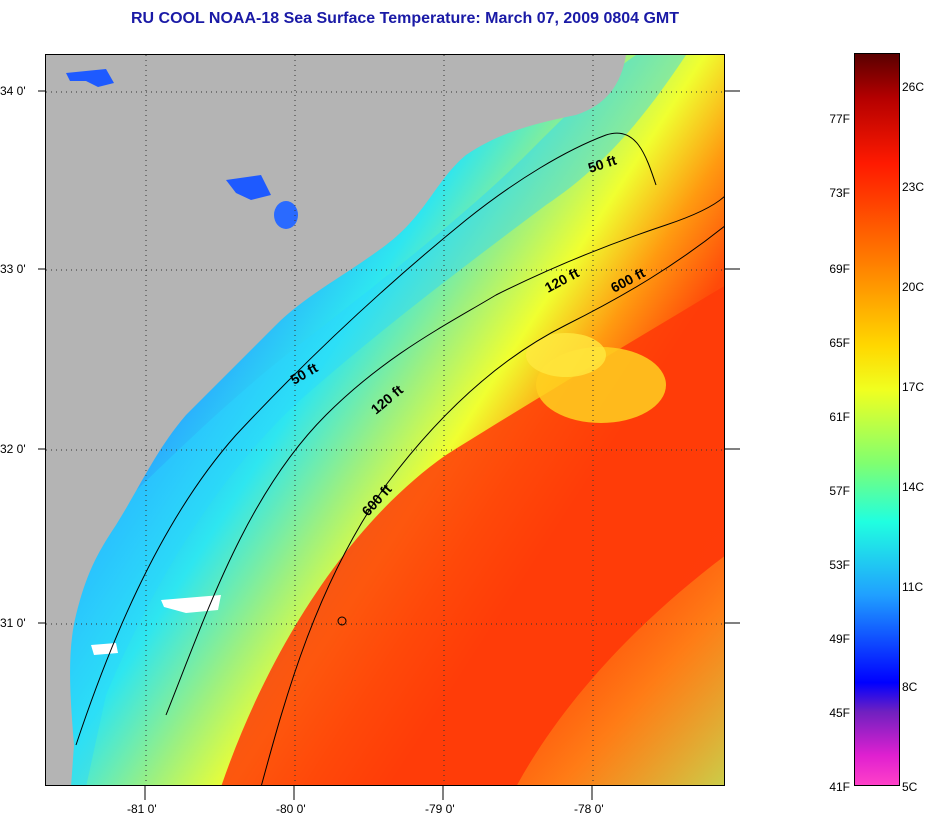 Image resolution: width=928 pixels, height=817 pixels. Describe the element at coordinates (839, 193) in the screenshot. I see `colorbar-f-73: 73F` at that location.